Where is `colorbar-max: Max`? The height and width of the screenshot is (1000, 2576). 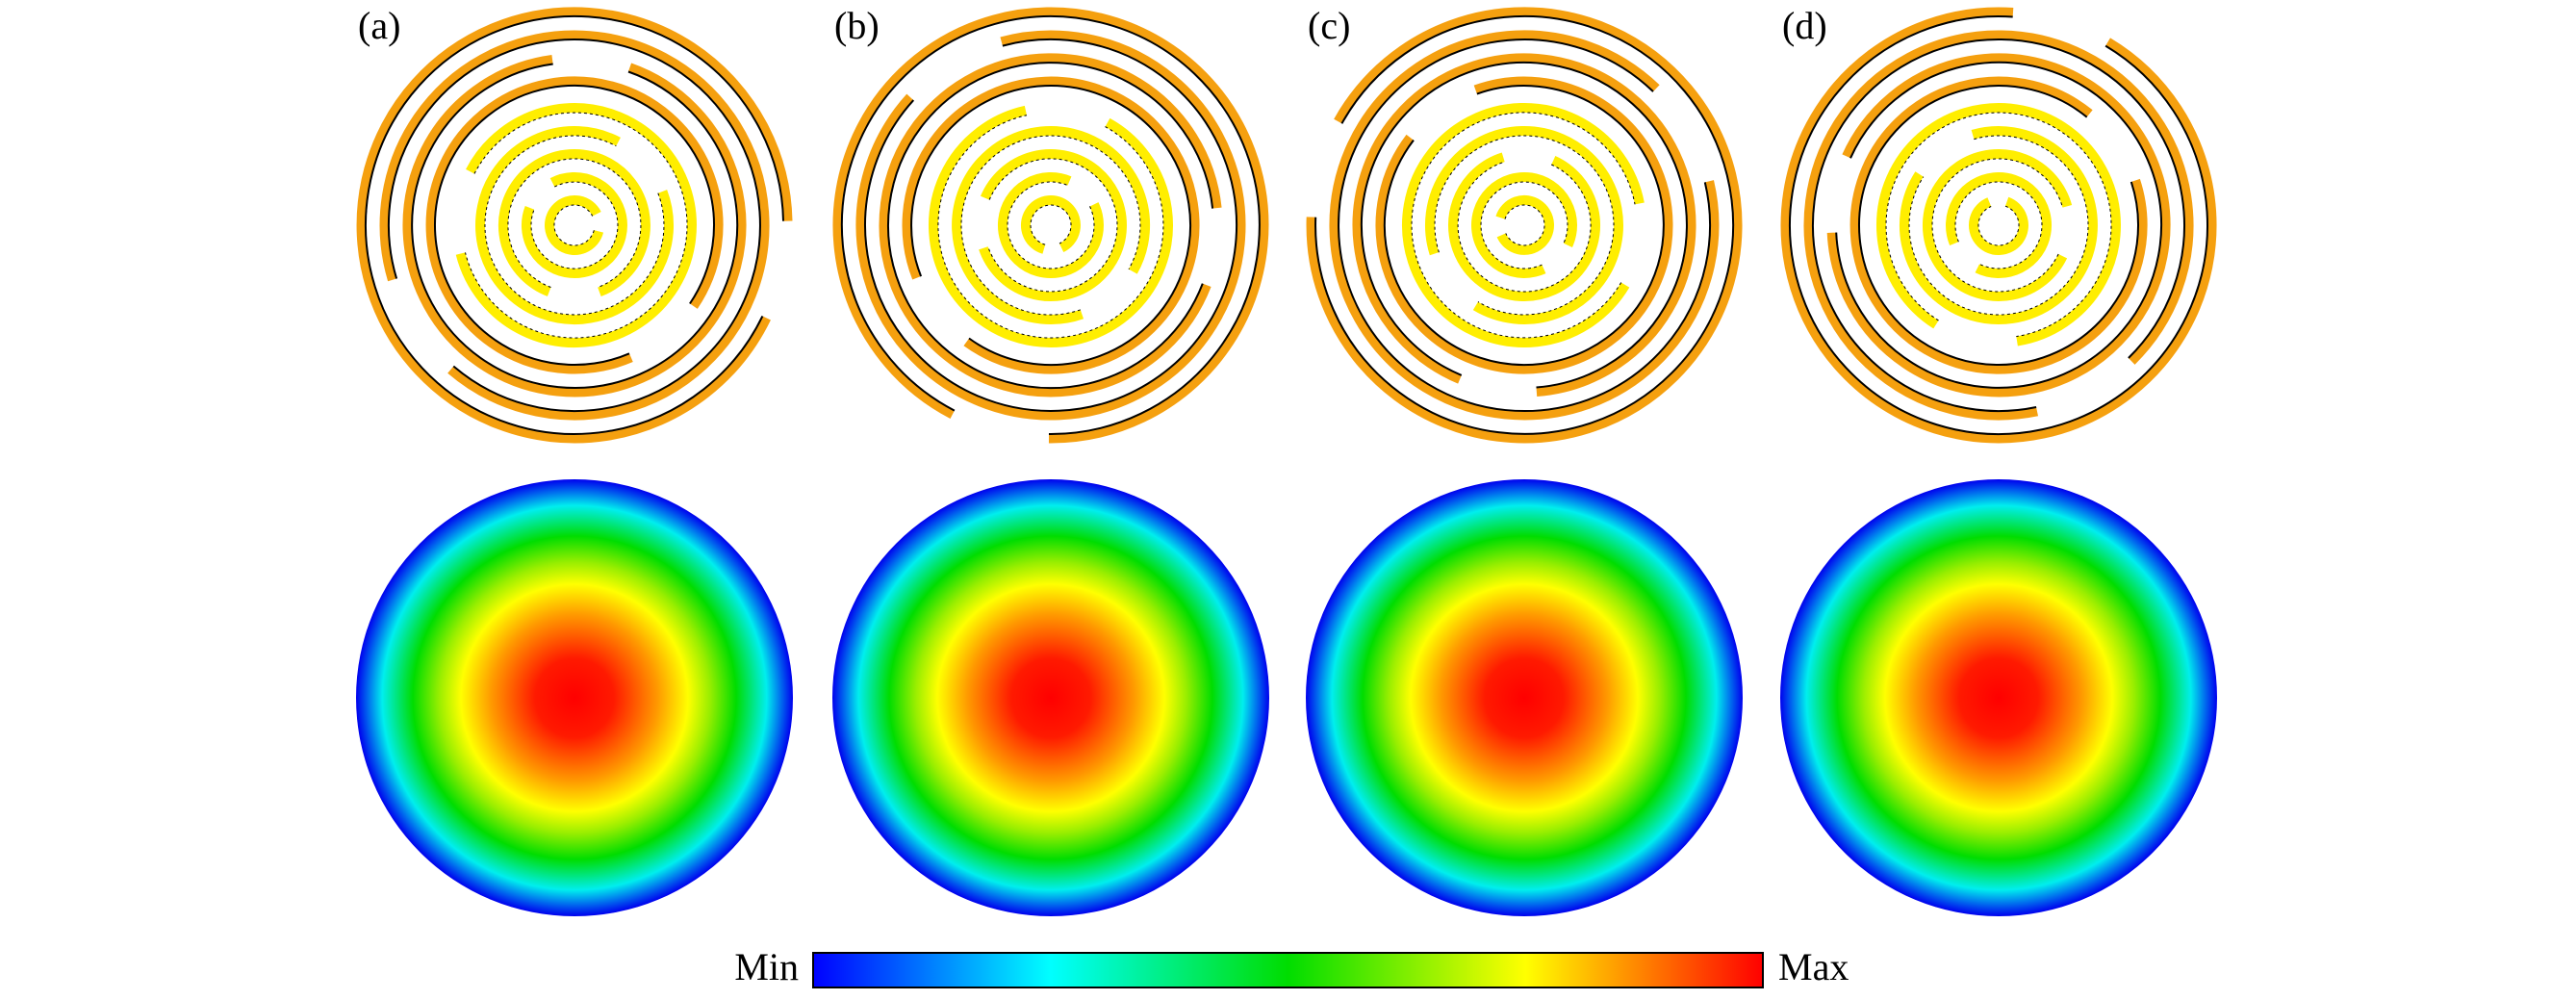 colorbar-max: Max is located at coordinates (1813, 966).